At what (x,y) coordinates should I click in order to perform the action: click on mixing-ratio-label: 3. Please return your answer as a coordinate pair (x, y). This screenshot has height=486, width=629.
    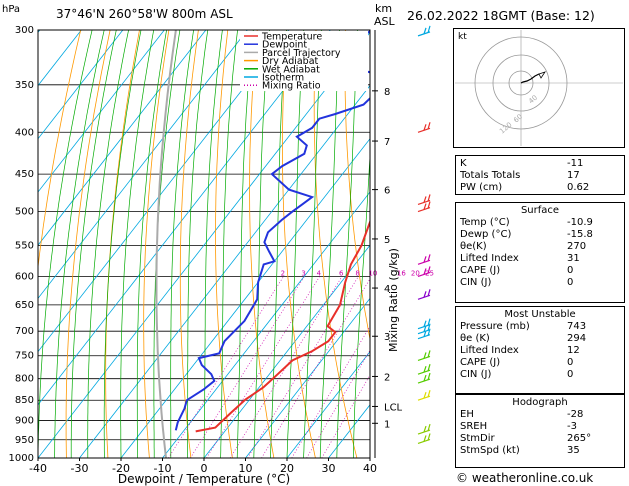
    Looking at the image, I should click on (303, 273).